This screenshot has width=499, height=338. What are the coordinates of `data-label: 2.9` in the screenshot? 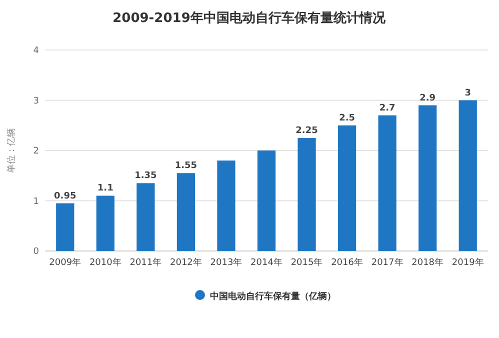 It's located at (428, 98).